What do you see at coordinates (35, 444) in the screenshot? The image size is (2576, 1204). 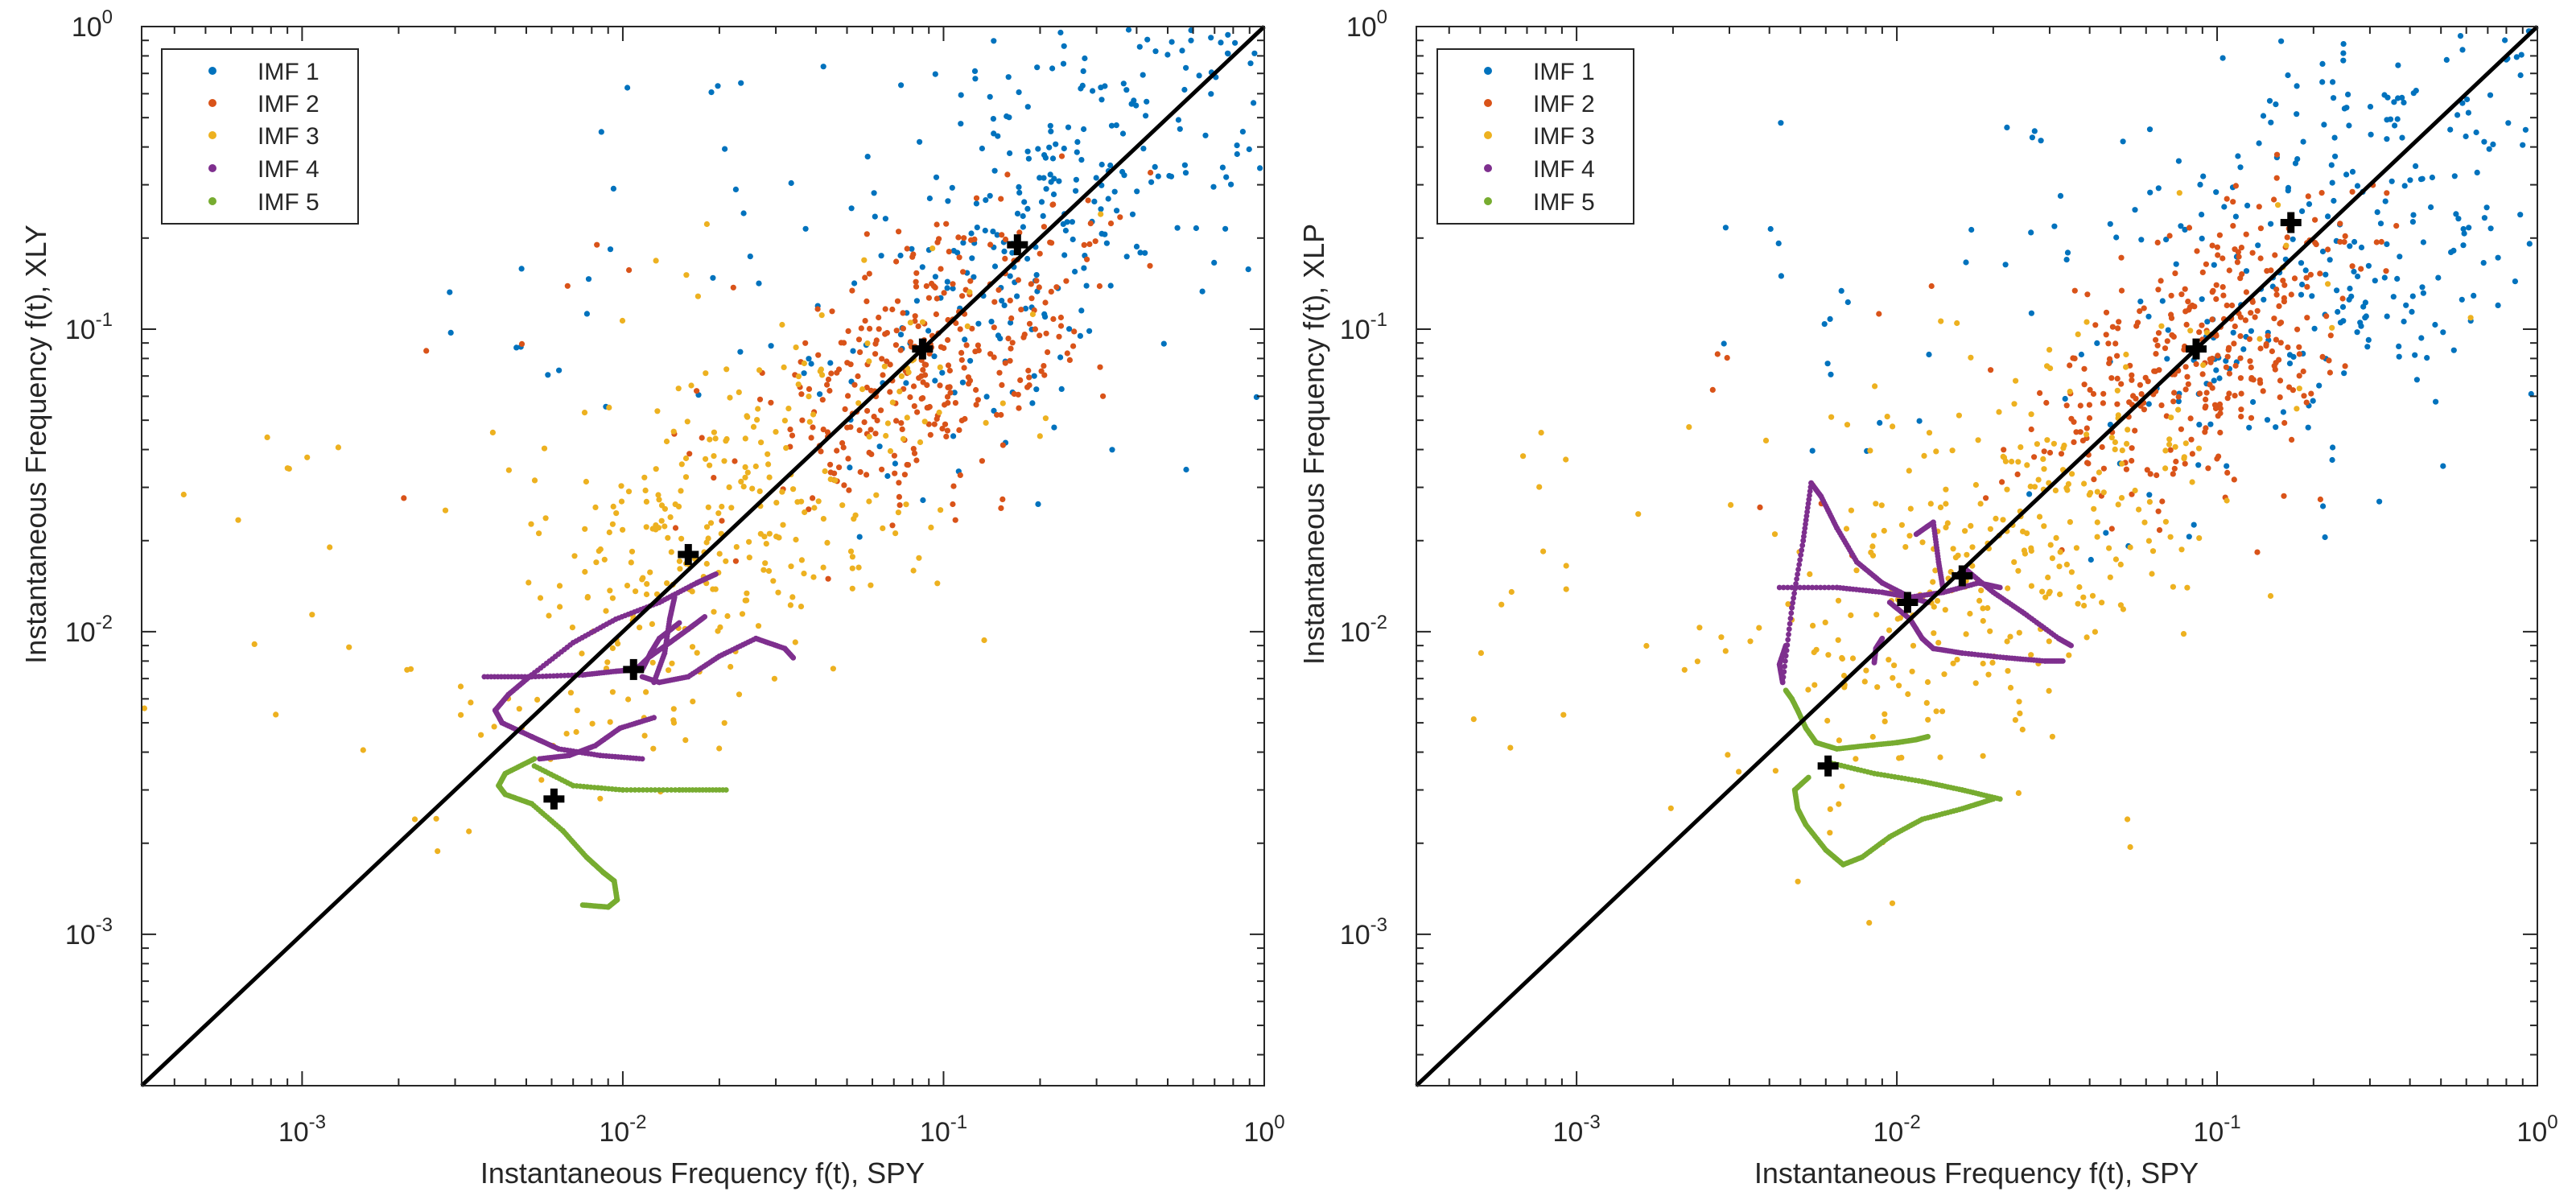 I see `svg-text:Instantaneous Frequency f(t),: Instantaneous Frequency f(t), XLY` at bounding box center [35, 444].